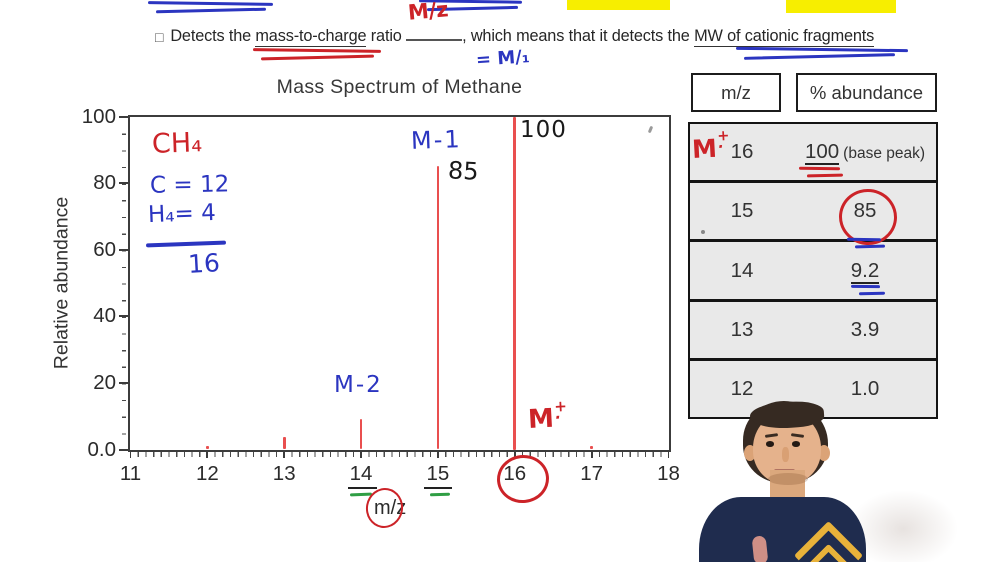 The height and width of the screenshot is (562, 1000). I want to click on annotation-peak-85: 85, so click(463, 171).